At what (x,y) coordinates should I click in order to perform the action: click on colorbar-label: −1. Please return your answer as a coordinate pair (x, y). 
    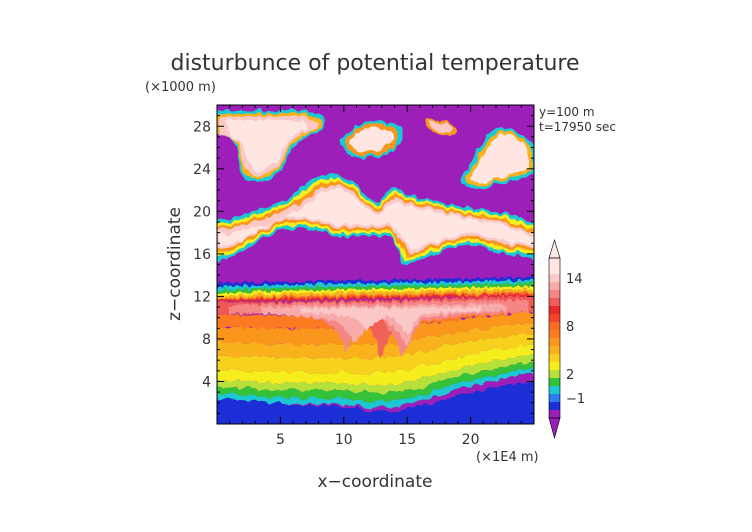
    Looking at the image, I should click on (575, 399).